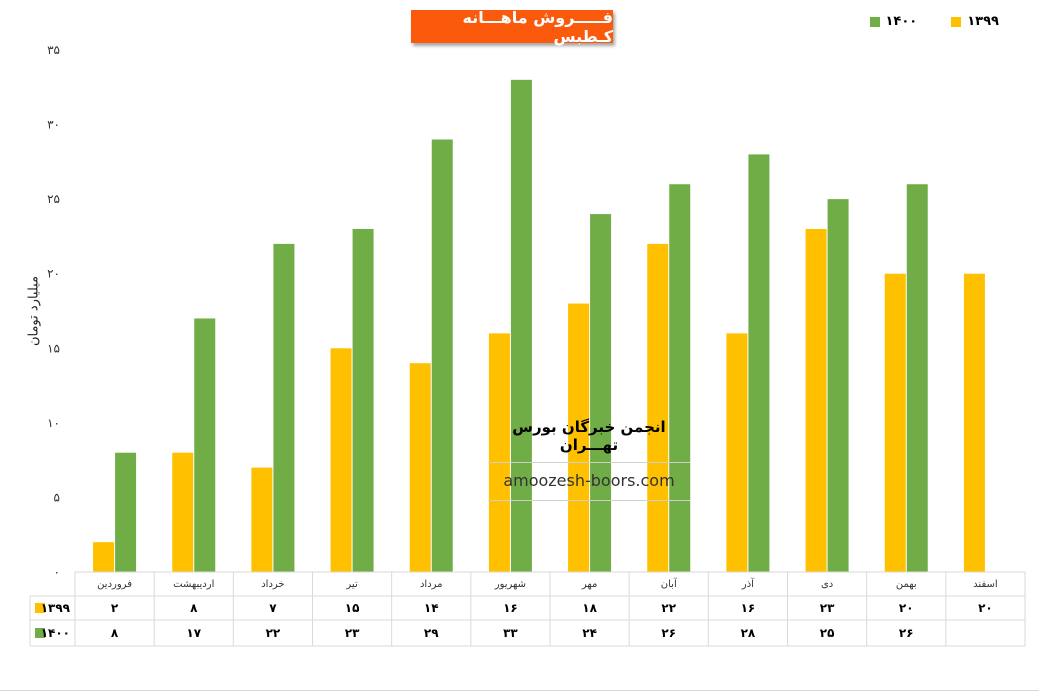  What do you see at coordinates (193, 633) in the screenshot?
I see `data-label: ۱۷` at bounding box center [193, 633].